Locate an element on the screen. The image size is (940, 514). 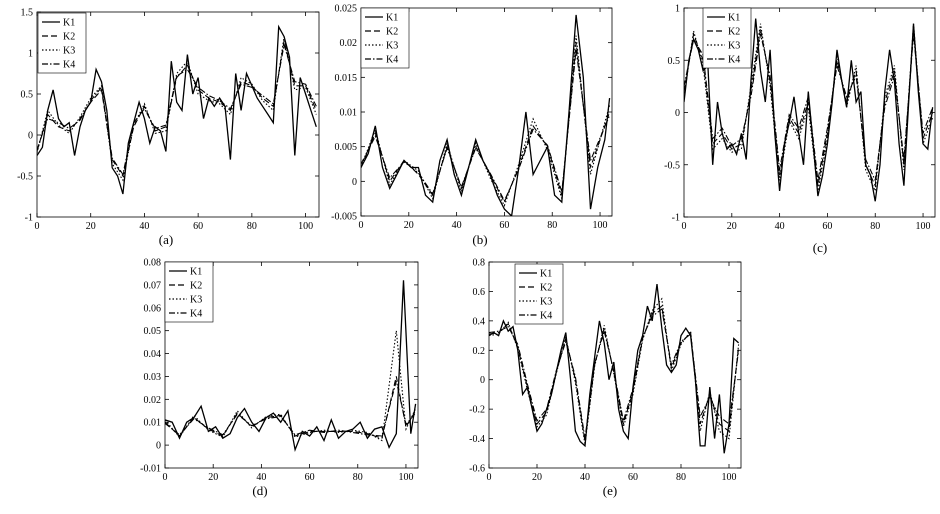
y-tick-label: 0.05 is located at coordinates (153, 331).